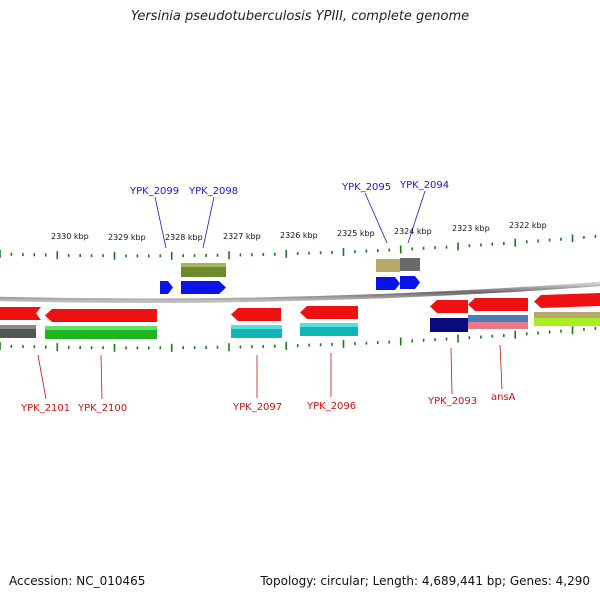  What do you see at coordinates (208, 222) in the screenshot?
I see `leader-ypk2098` at bounding box center [208, 222].